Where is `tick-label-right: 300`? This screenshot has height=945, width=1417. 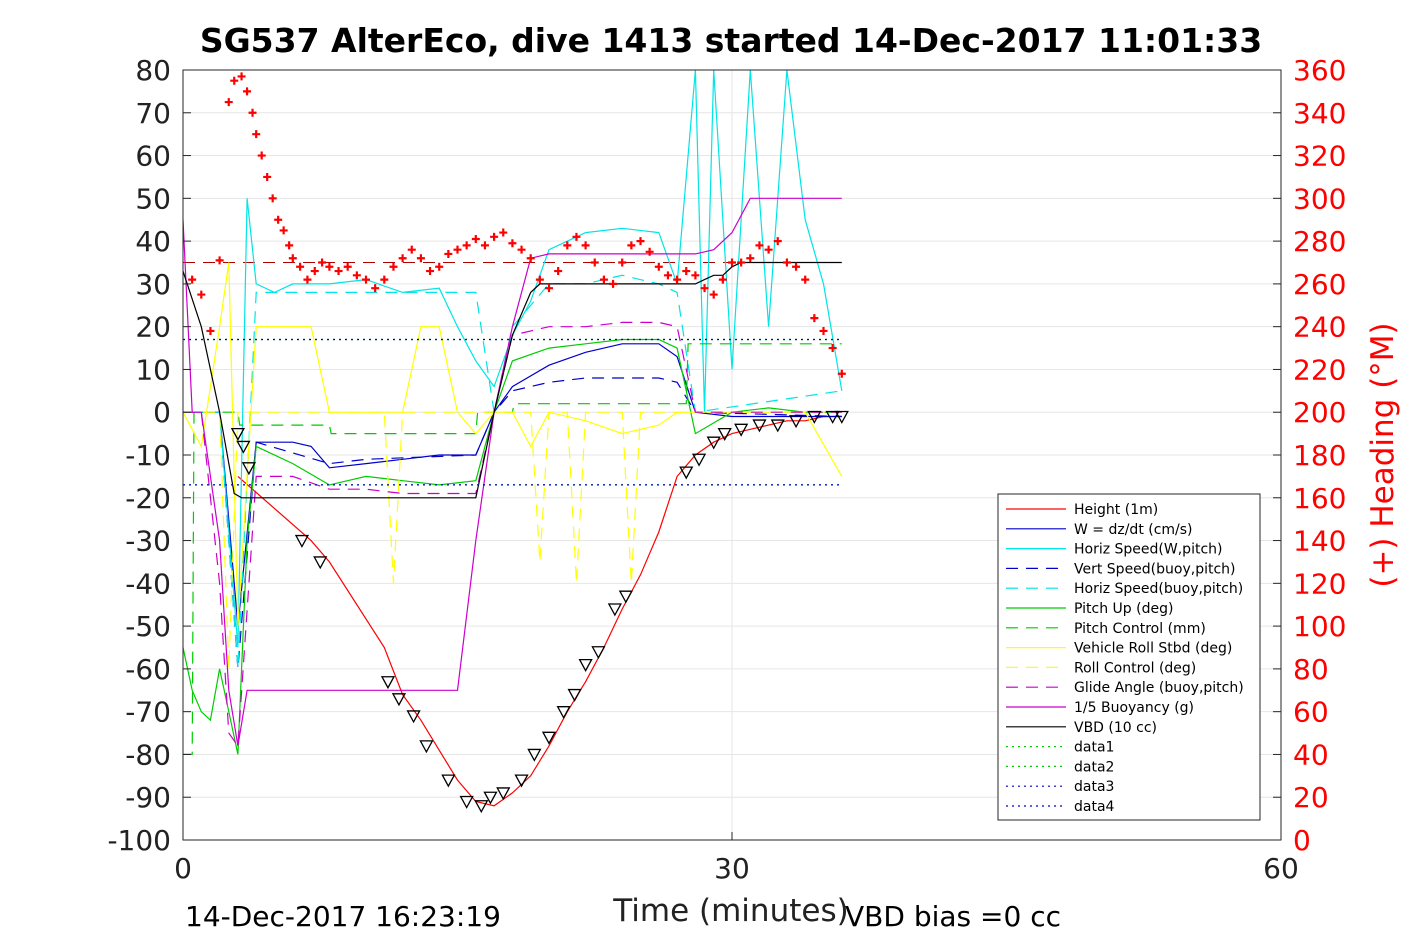 tick-label-right: 300 is located at coordinates (1319, 198).